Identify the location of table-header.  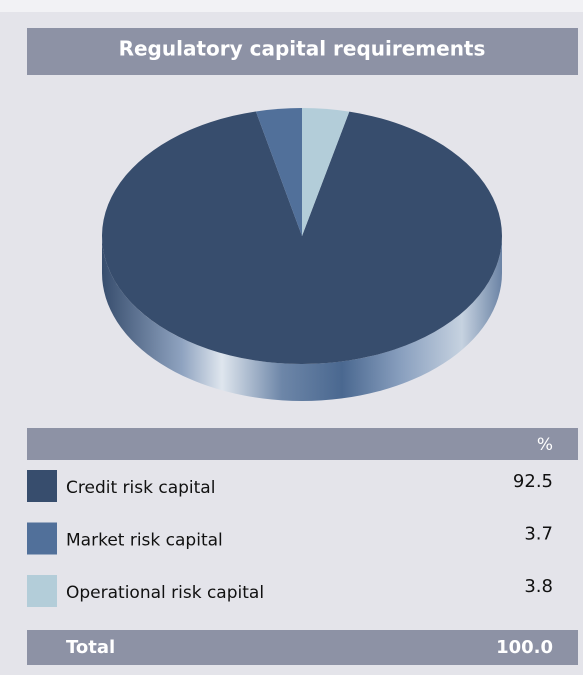
(302, 444).